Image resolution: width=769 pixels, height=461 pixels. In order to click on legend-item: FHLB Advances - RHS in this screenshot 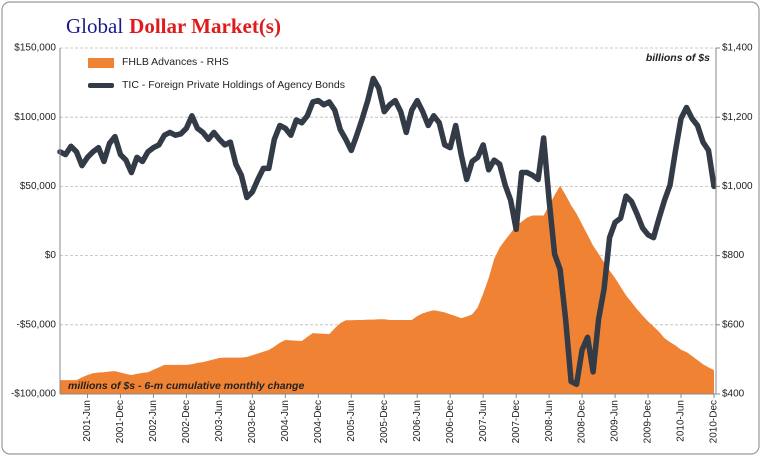, I will do `click(220, 62)`.